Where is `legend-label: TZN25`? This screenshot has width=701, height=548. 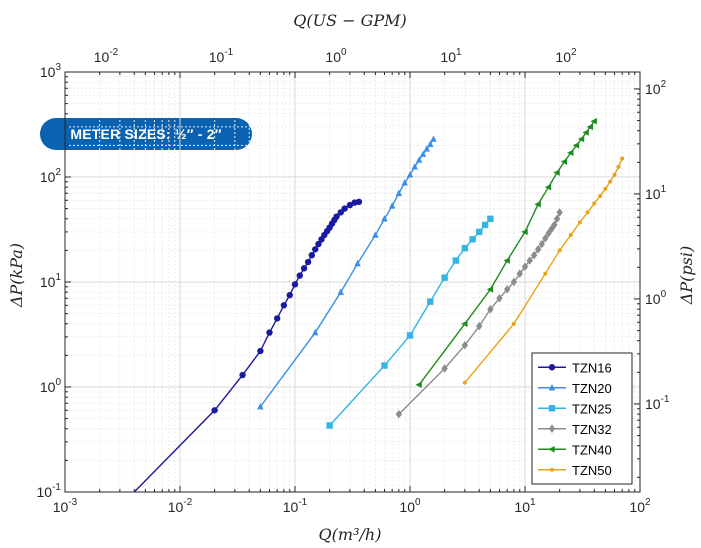
legend-label: TZN25 is located at coordinates (592, 408).